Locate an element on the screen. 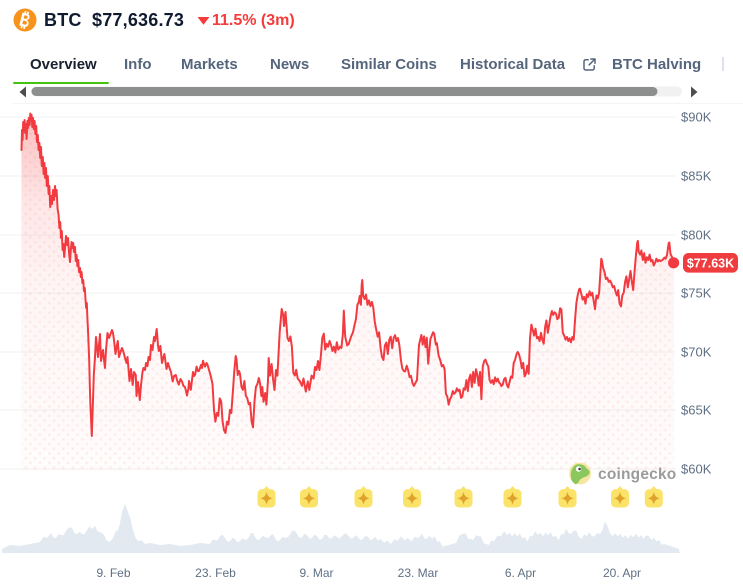 The height and width of the screenshot is (586, 743). svg-text: $90K is located at coordinates (696, 117).